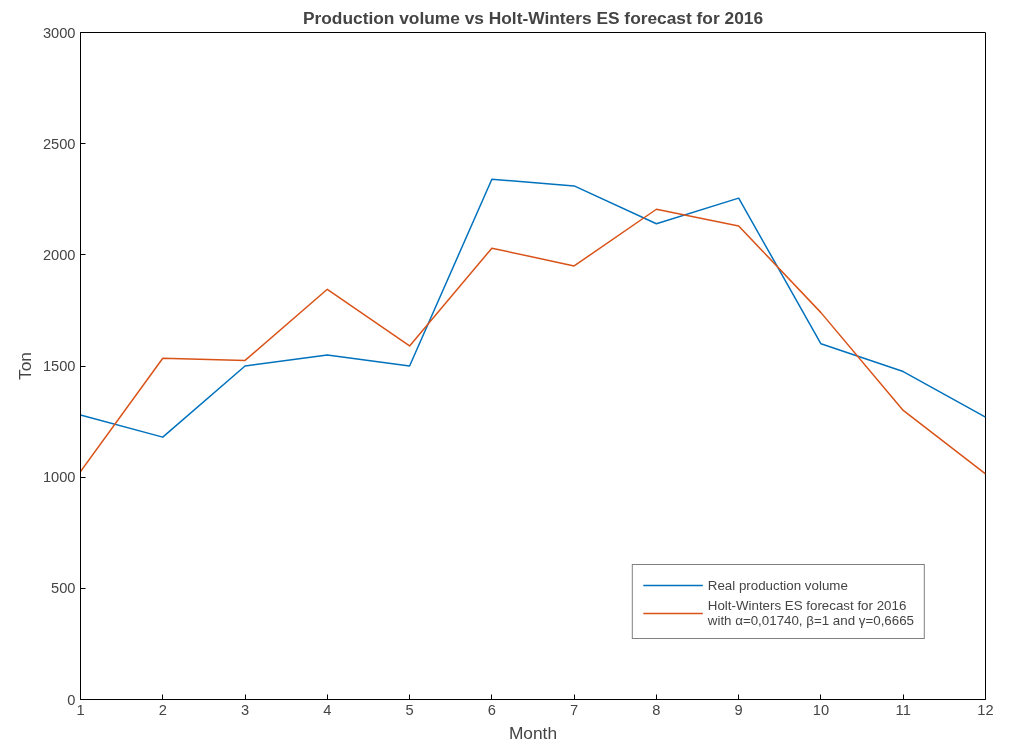 Image resolution: width=1015 pixels, height=752 pixels. What do you see at coordinates (63, 588) in the screenshot?
I see `y-tick-label: 500` at bounding box center [63, 588].